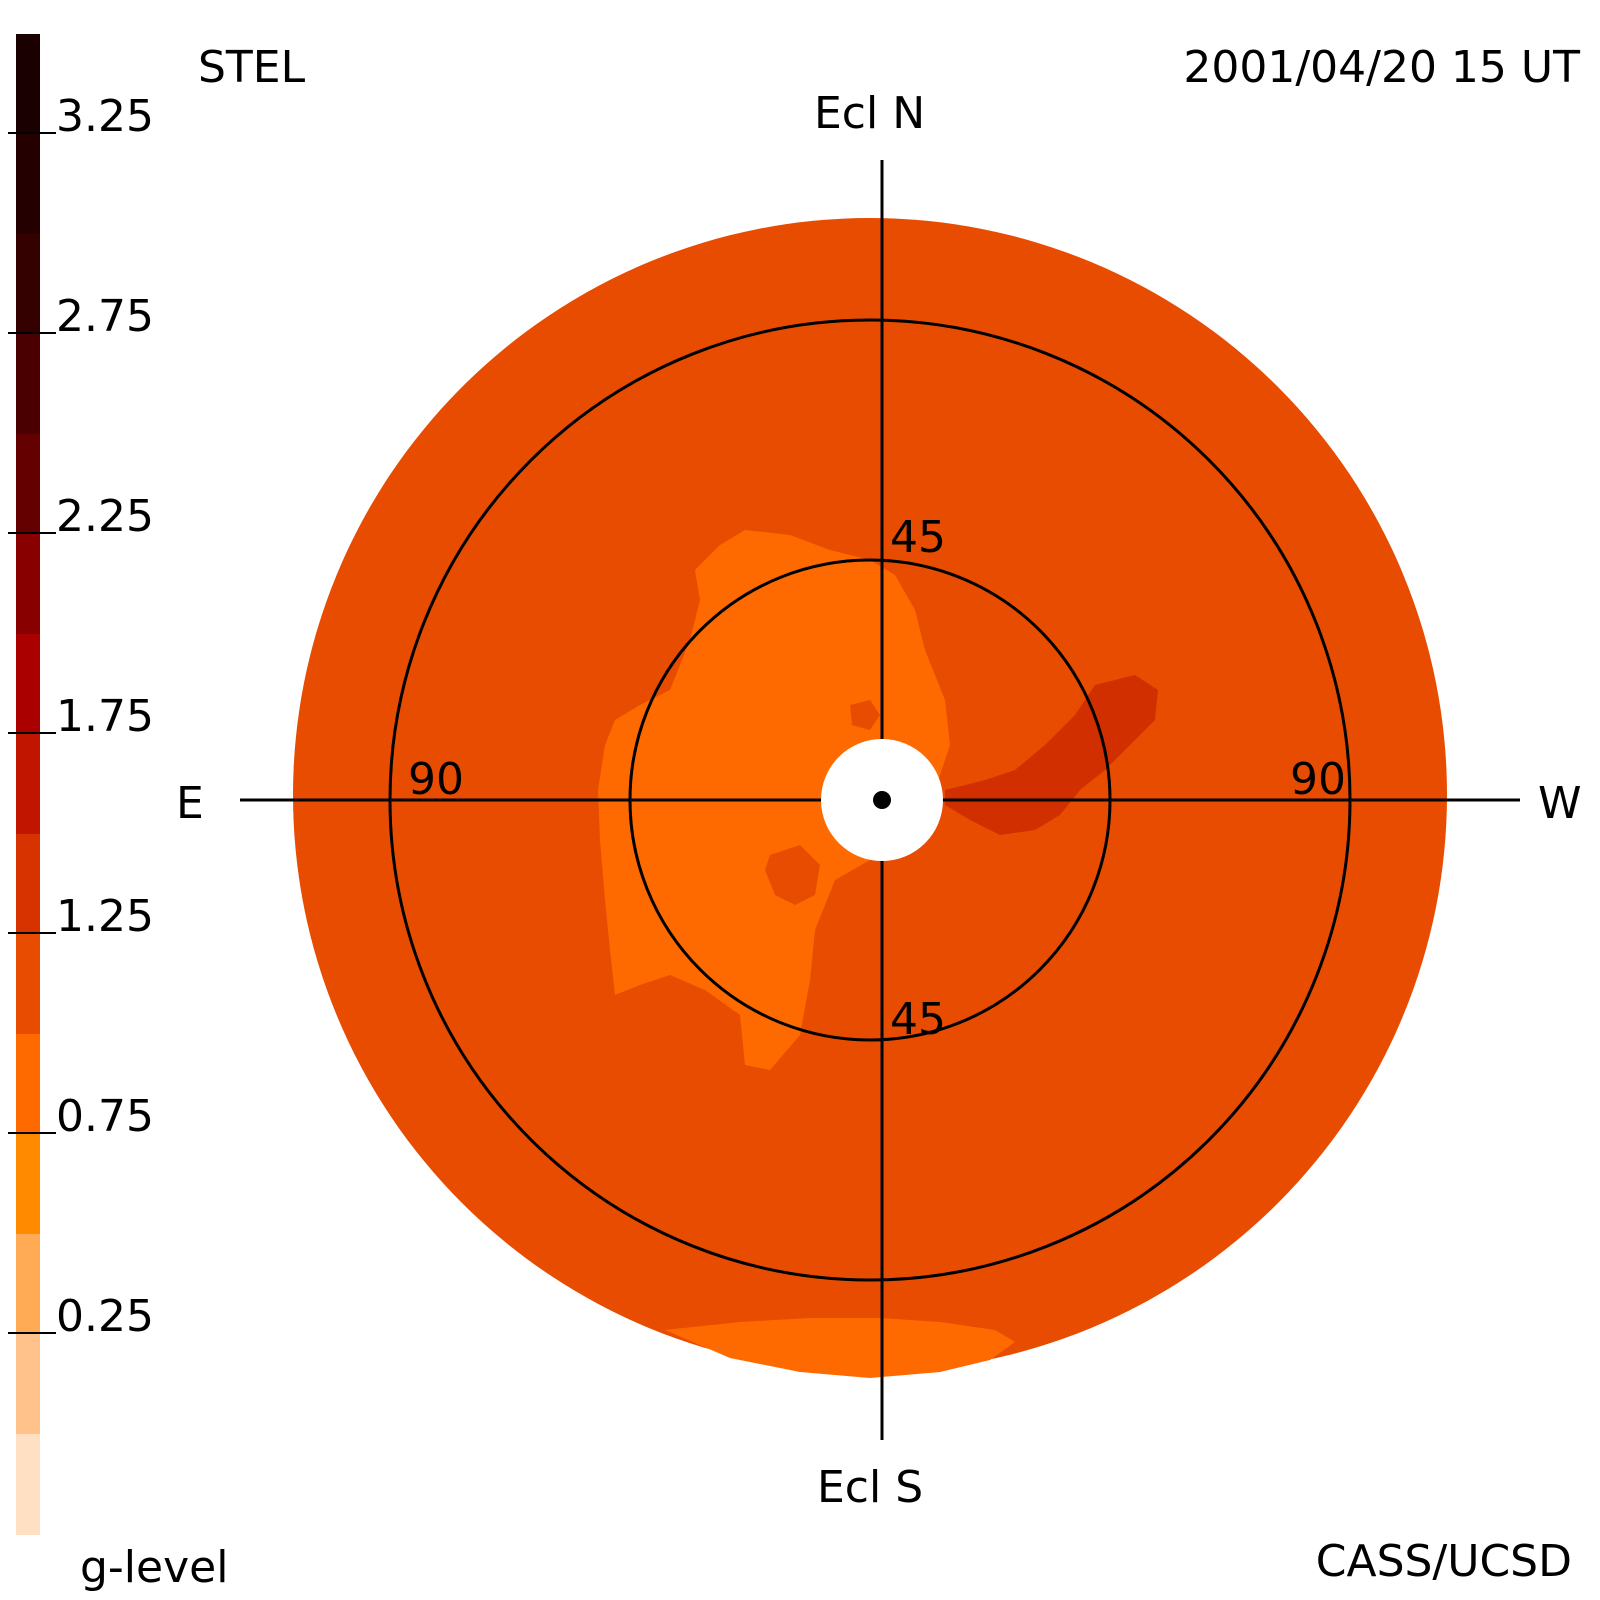  What do you see at coordinates (154, 1567) in the screenshot?
I see `colorbar-title: g-level` at bounding box center [154, 1567].